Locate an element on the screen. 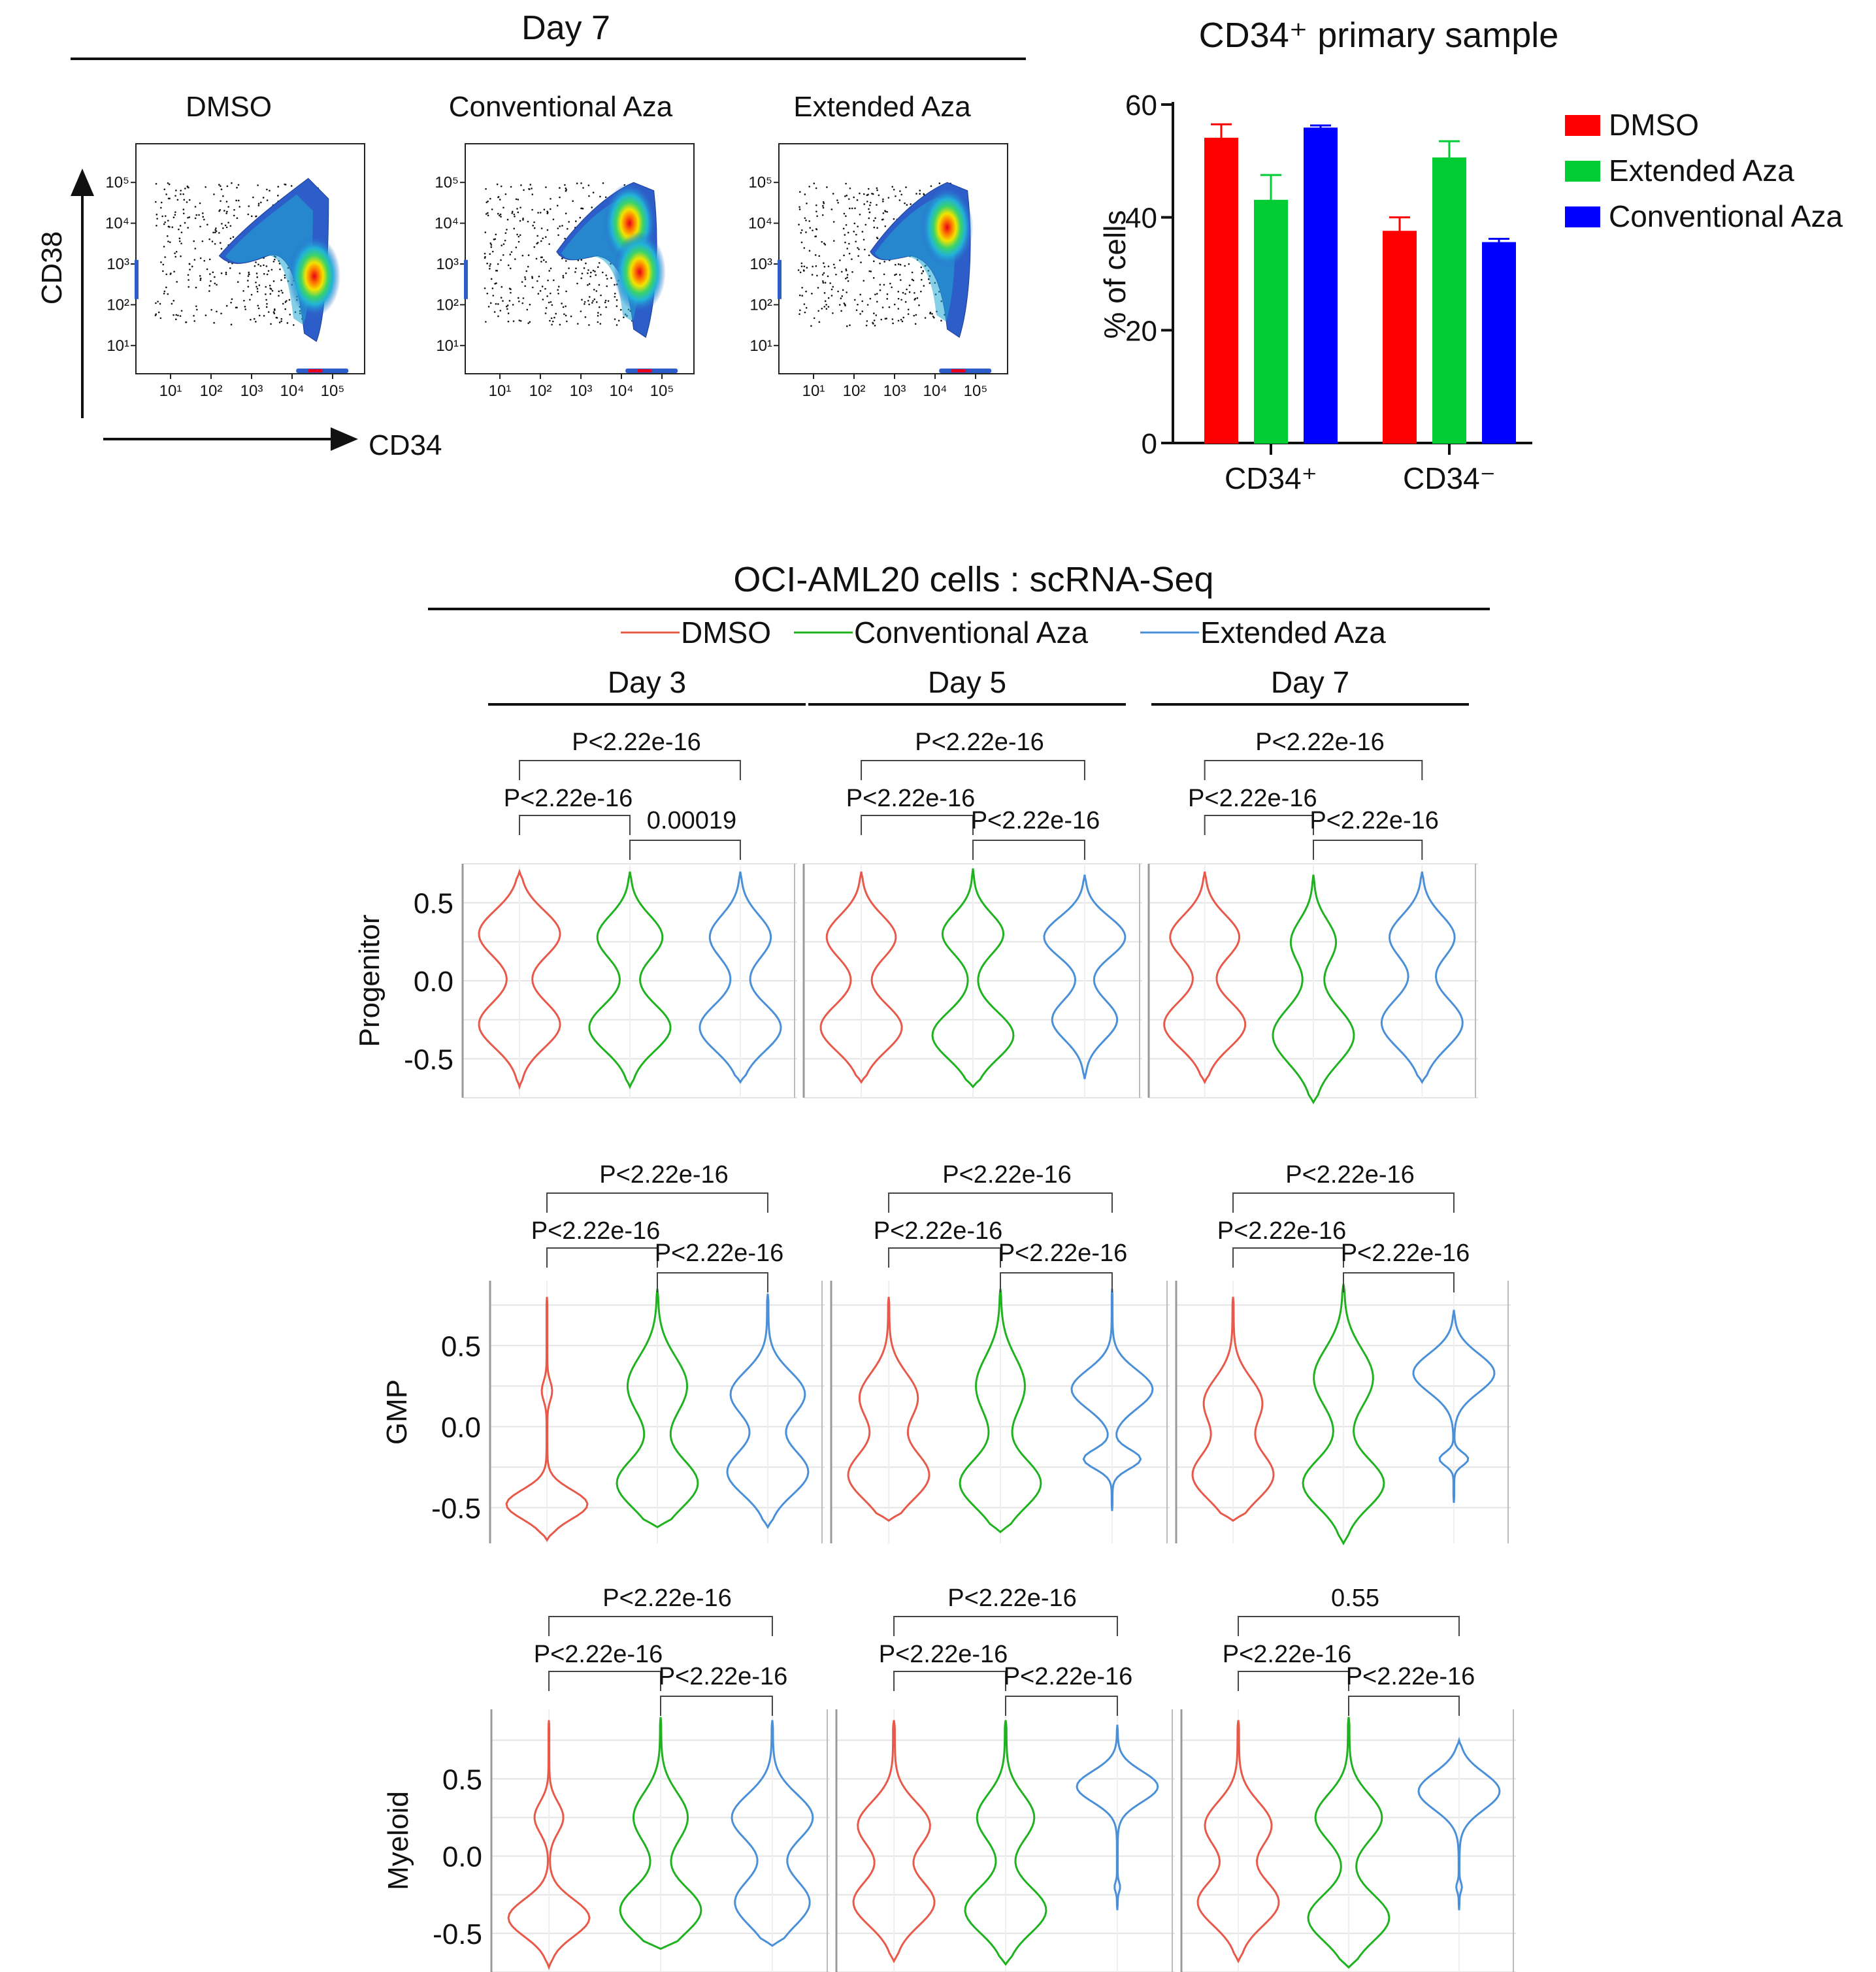 Image resolution: width=1876 pixels, height=1972 pixels. violin-y-tick-label: 0.5 is located at coordinates (433, 904).